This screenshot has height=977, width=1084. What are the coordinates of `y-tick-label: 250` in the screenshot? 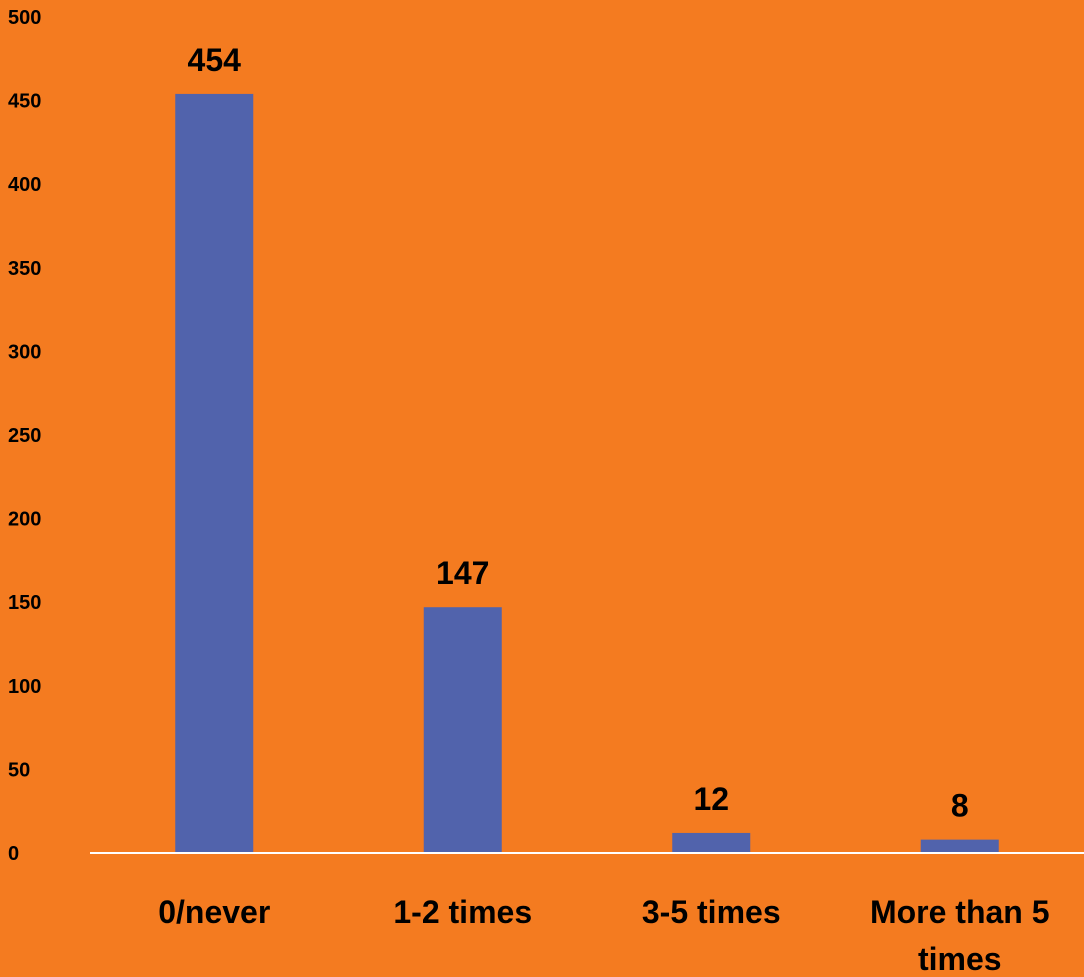 It's located at (24, 436).